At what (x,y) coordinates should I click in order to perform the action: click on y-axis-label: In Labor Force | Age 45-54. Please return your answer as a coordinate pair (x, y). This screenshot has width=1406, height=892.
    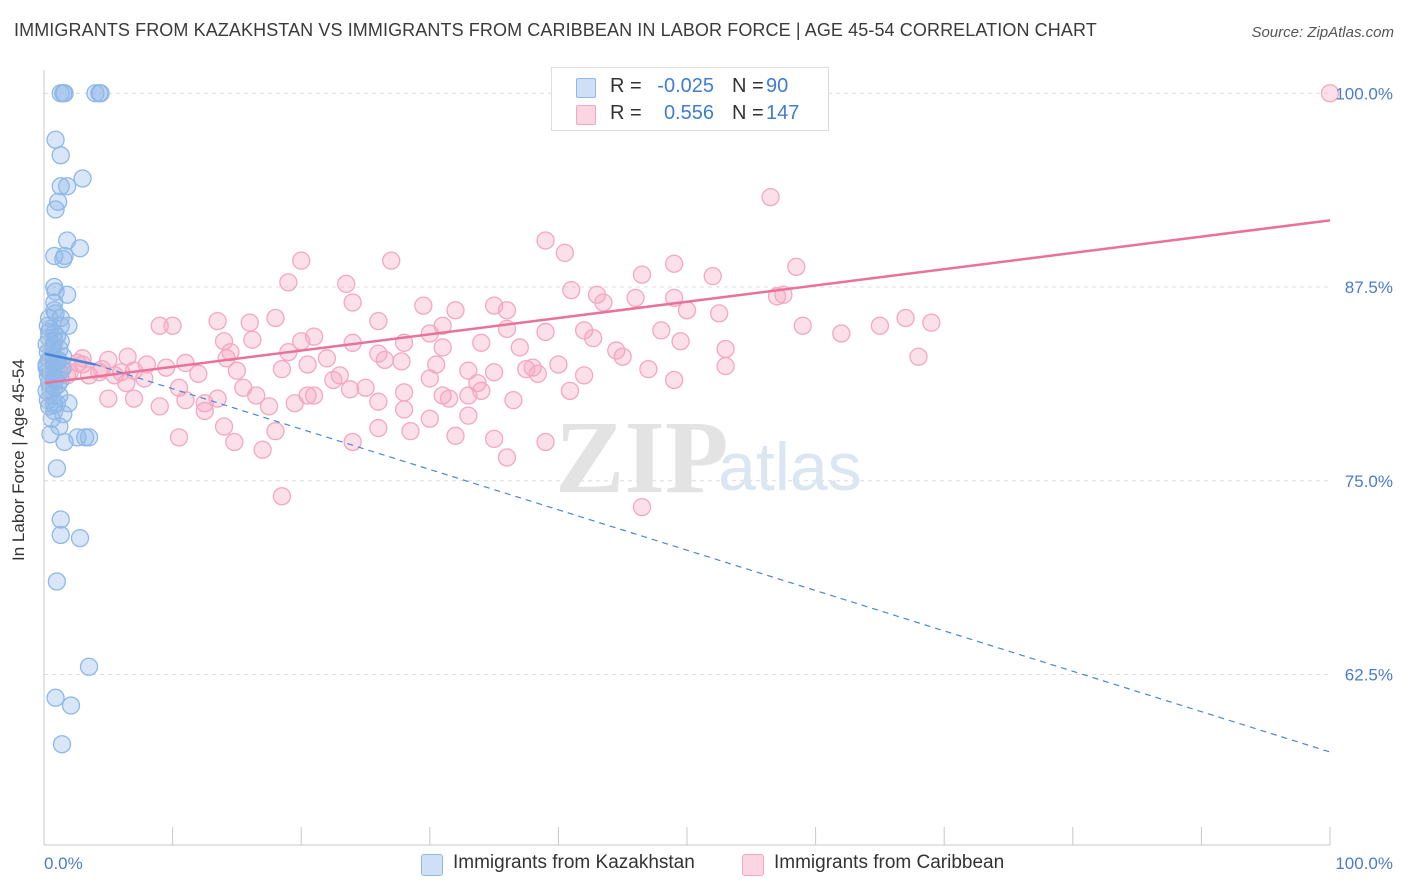
    Looking at the image, I should click on (18, 460).